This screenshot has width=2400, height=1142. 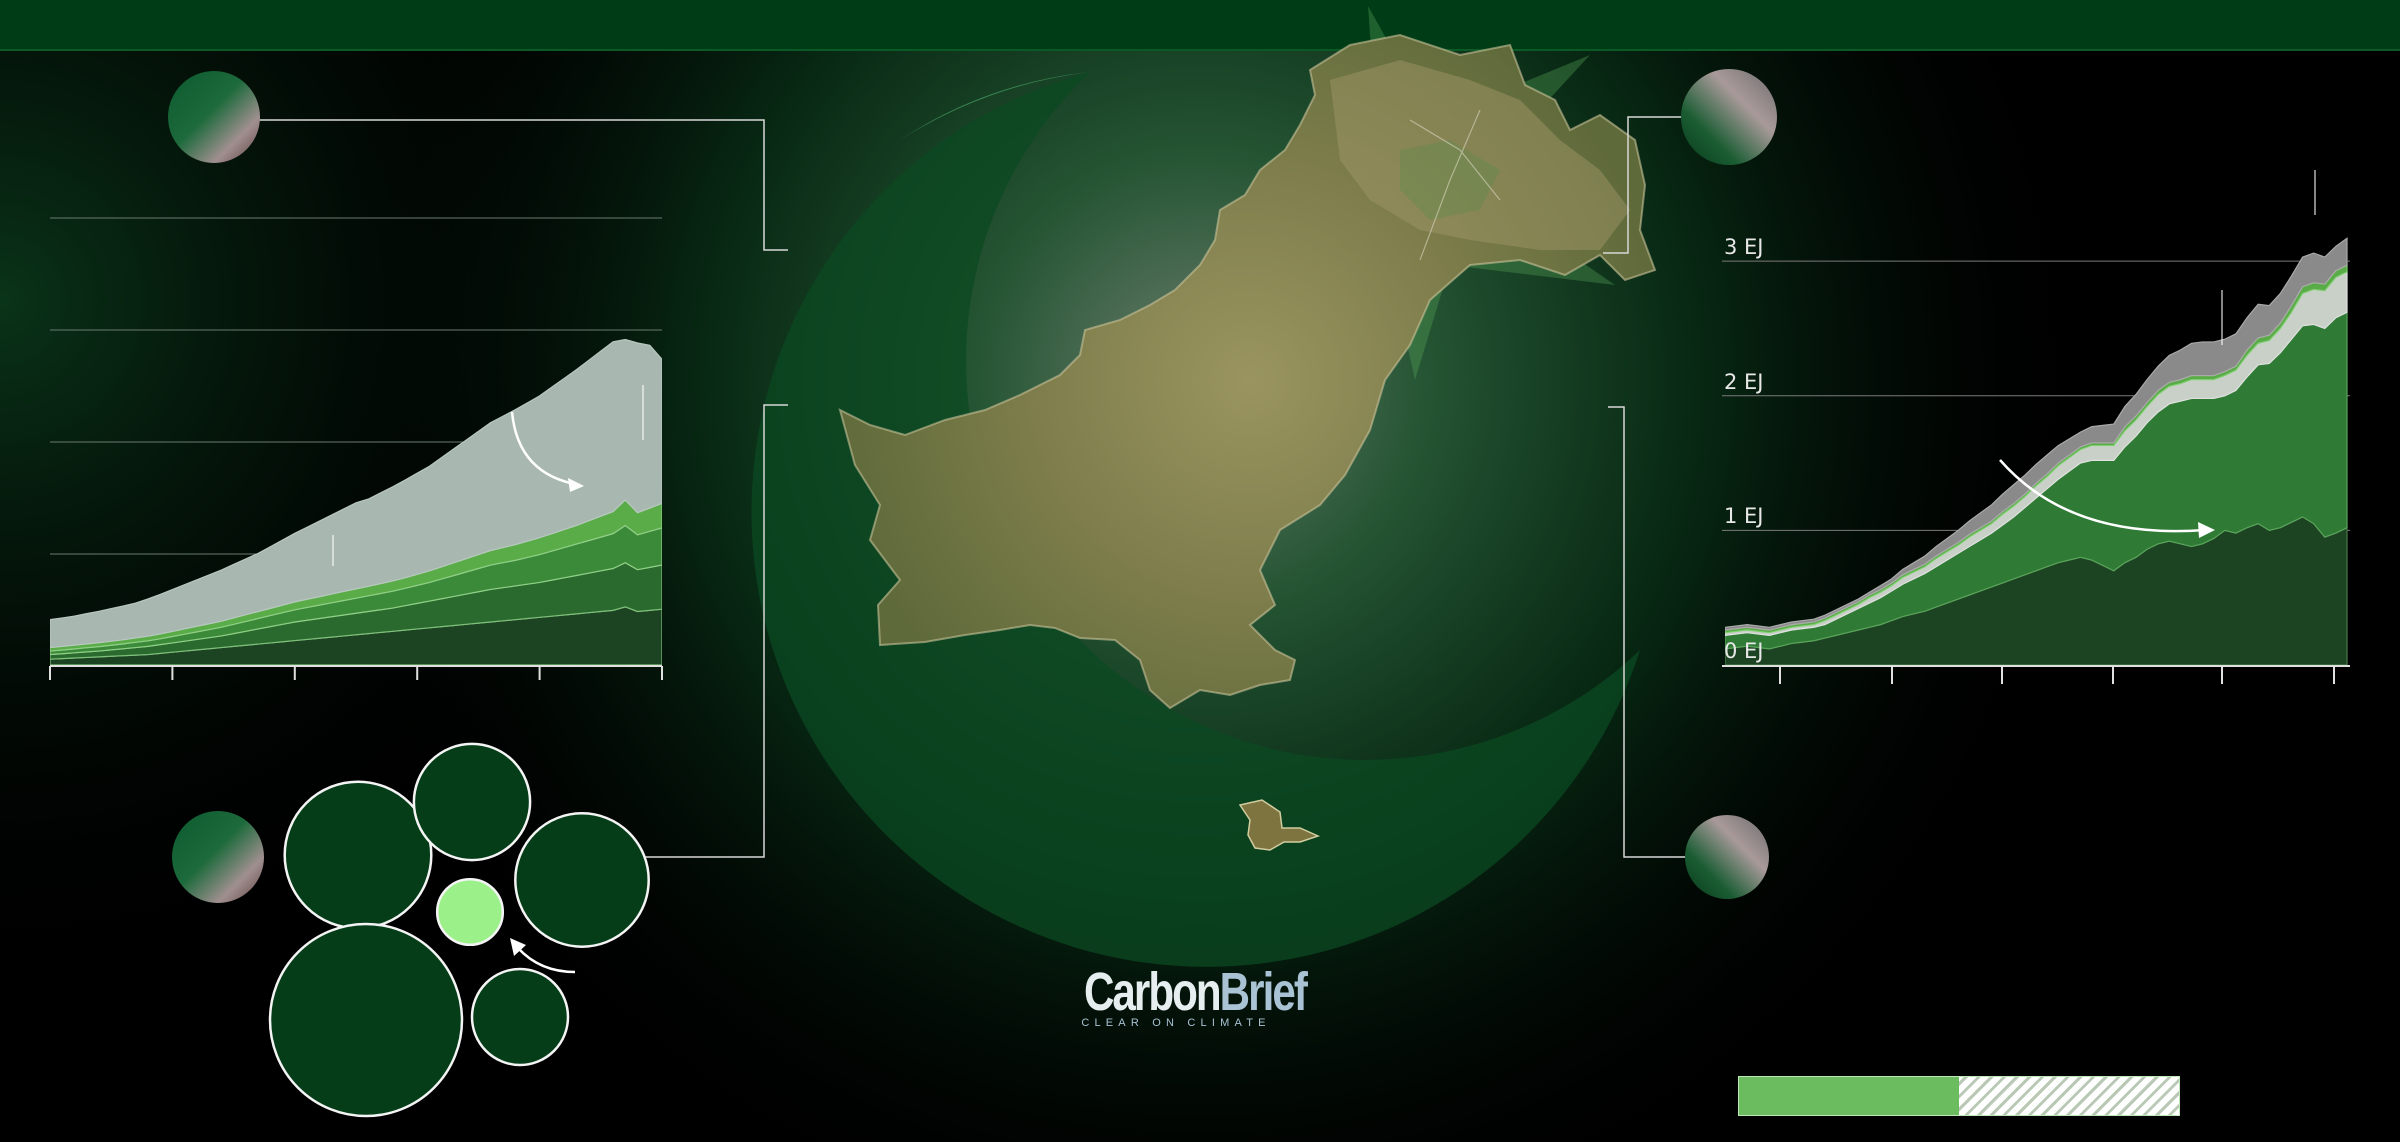 I want to click on right-area-chart, so click(x=2036, y=427).